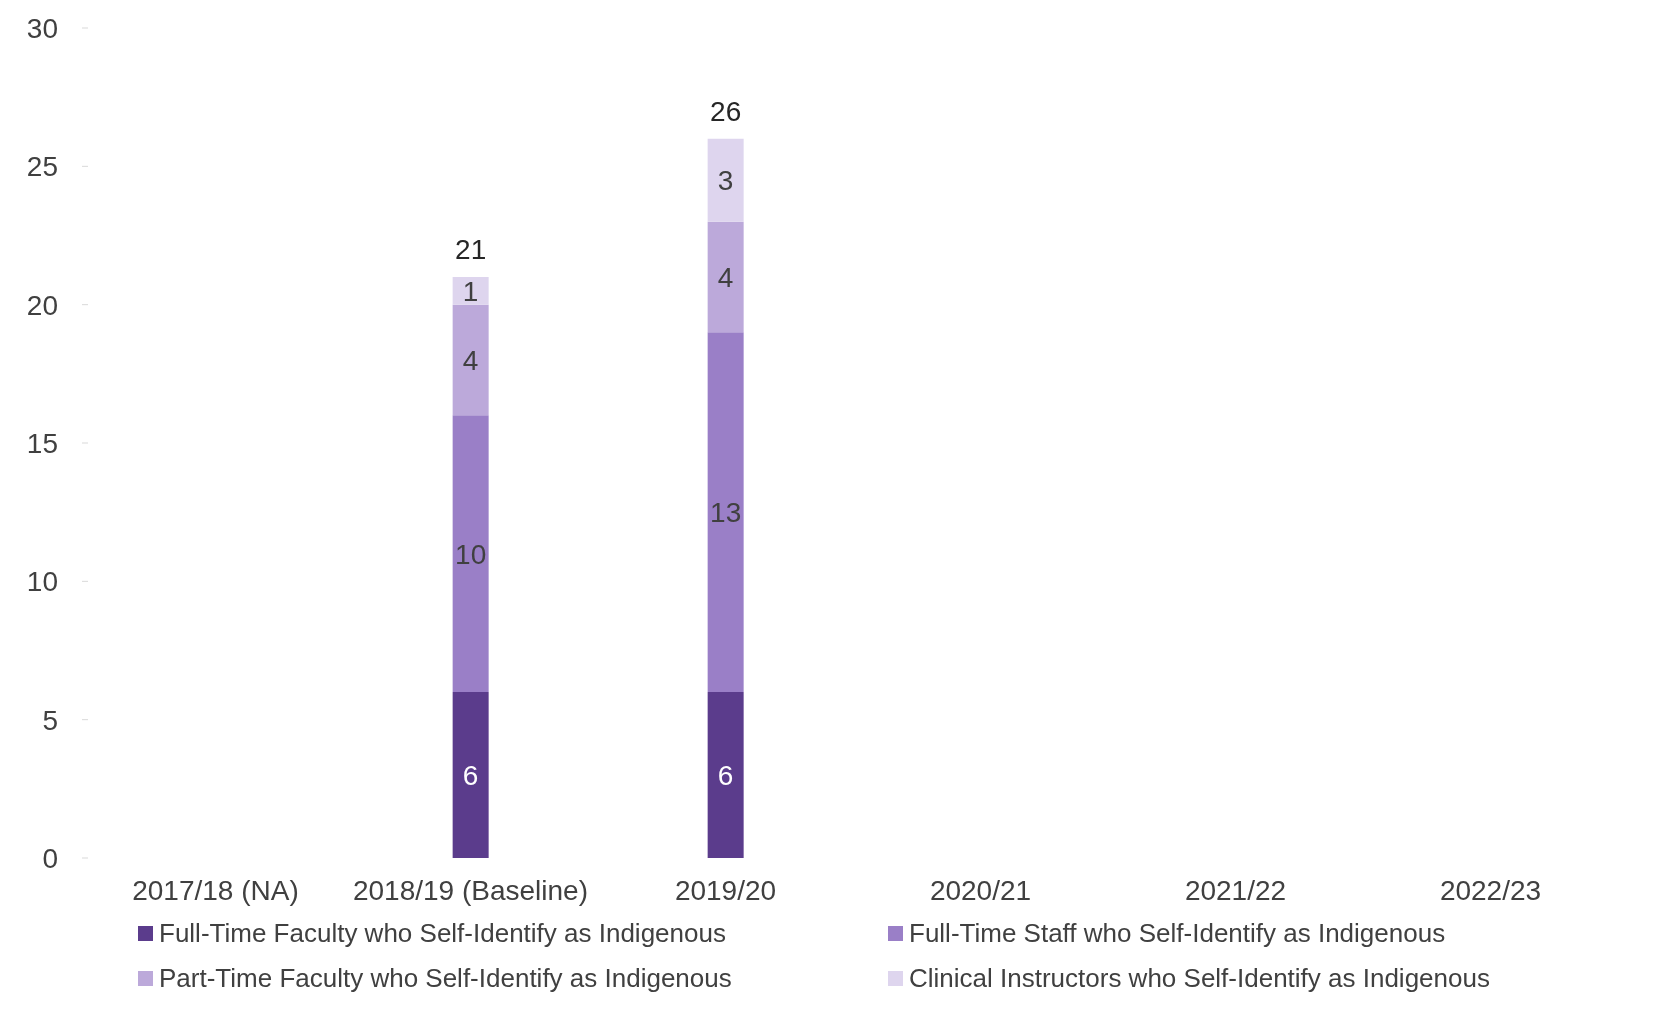  I want to click on y-tick-label: 30, so click(42, 28).